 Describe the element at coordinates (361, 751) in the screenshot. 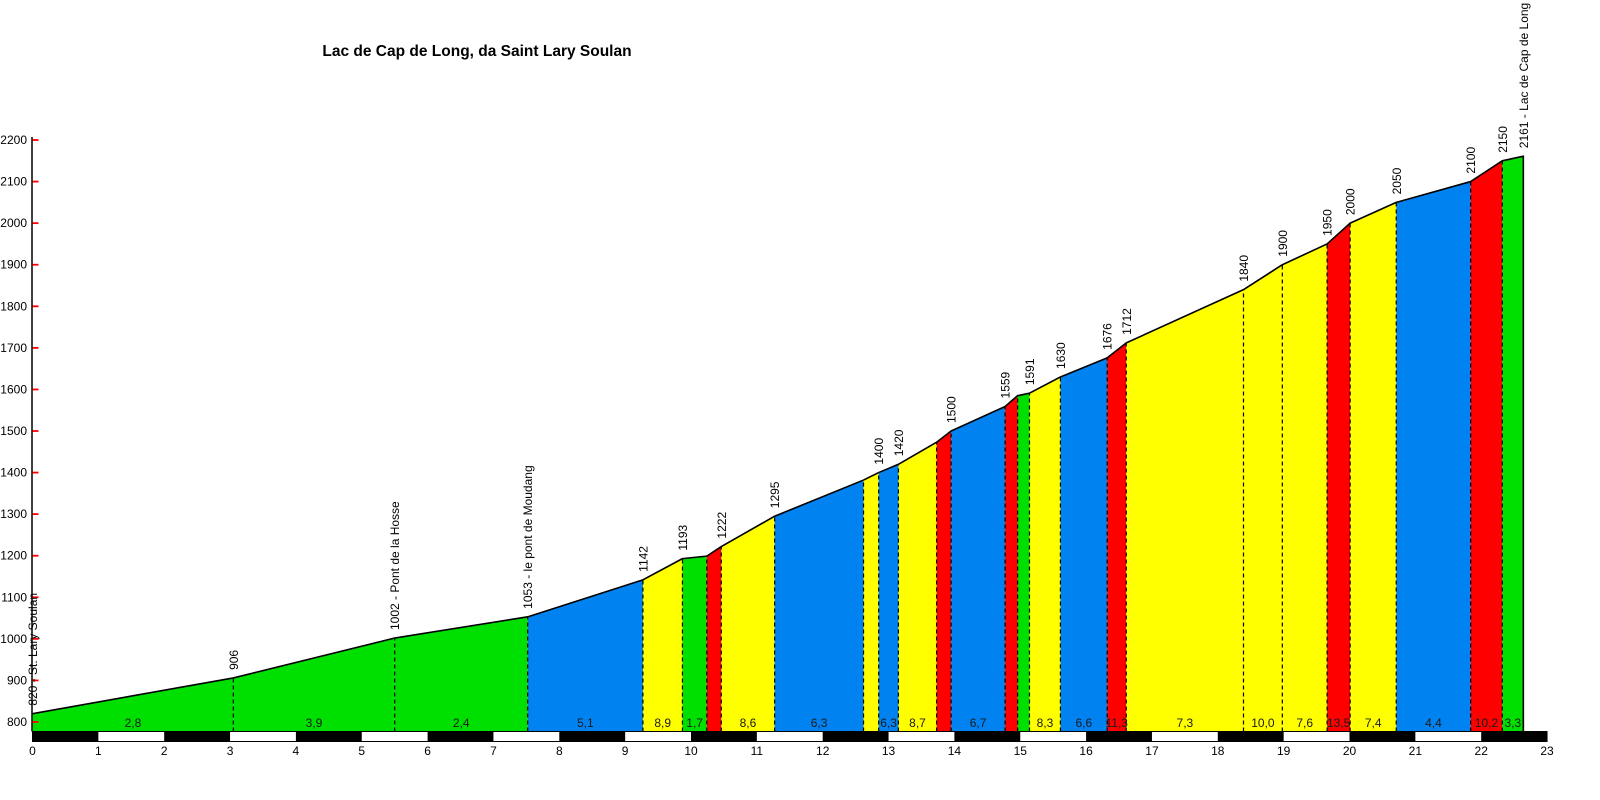

I see `x-axis-label: 5` at that location.